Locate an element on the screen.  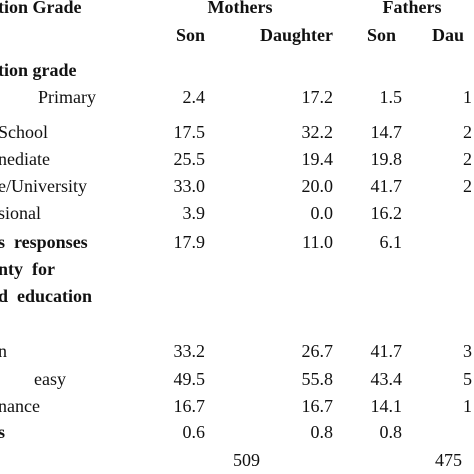
cell: 2.4 is located at coordinates (194, 97).